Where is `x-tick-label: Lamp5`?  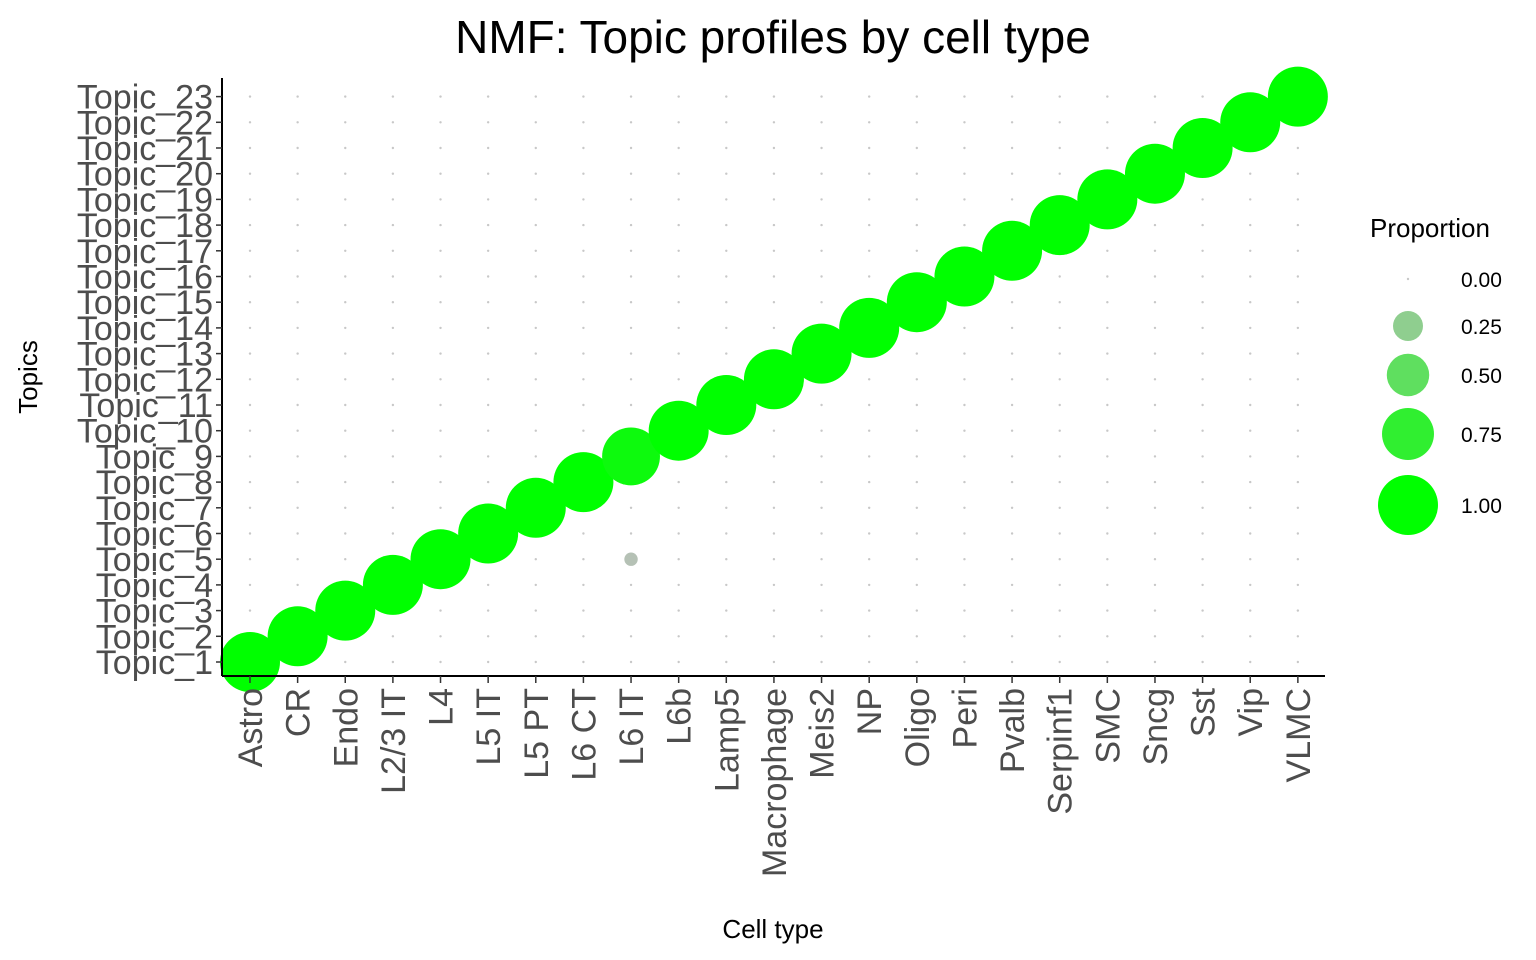
x-tick-label: Lamp5 is located at coordinates (727, 740).